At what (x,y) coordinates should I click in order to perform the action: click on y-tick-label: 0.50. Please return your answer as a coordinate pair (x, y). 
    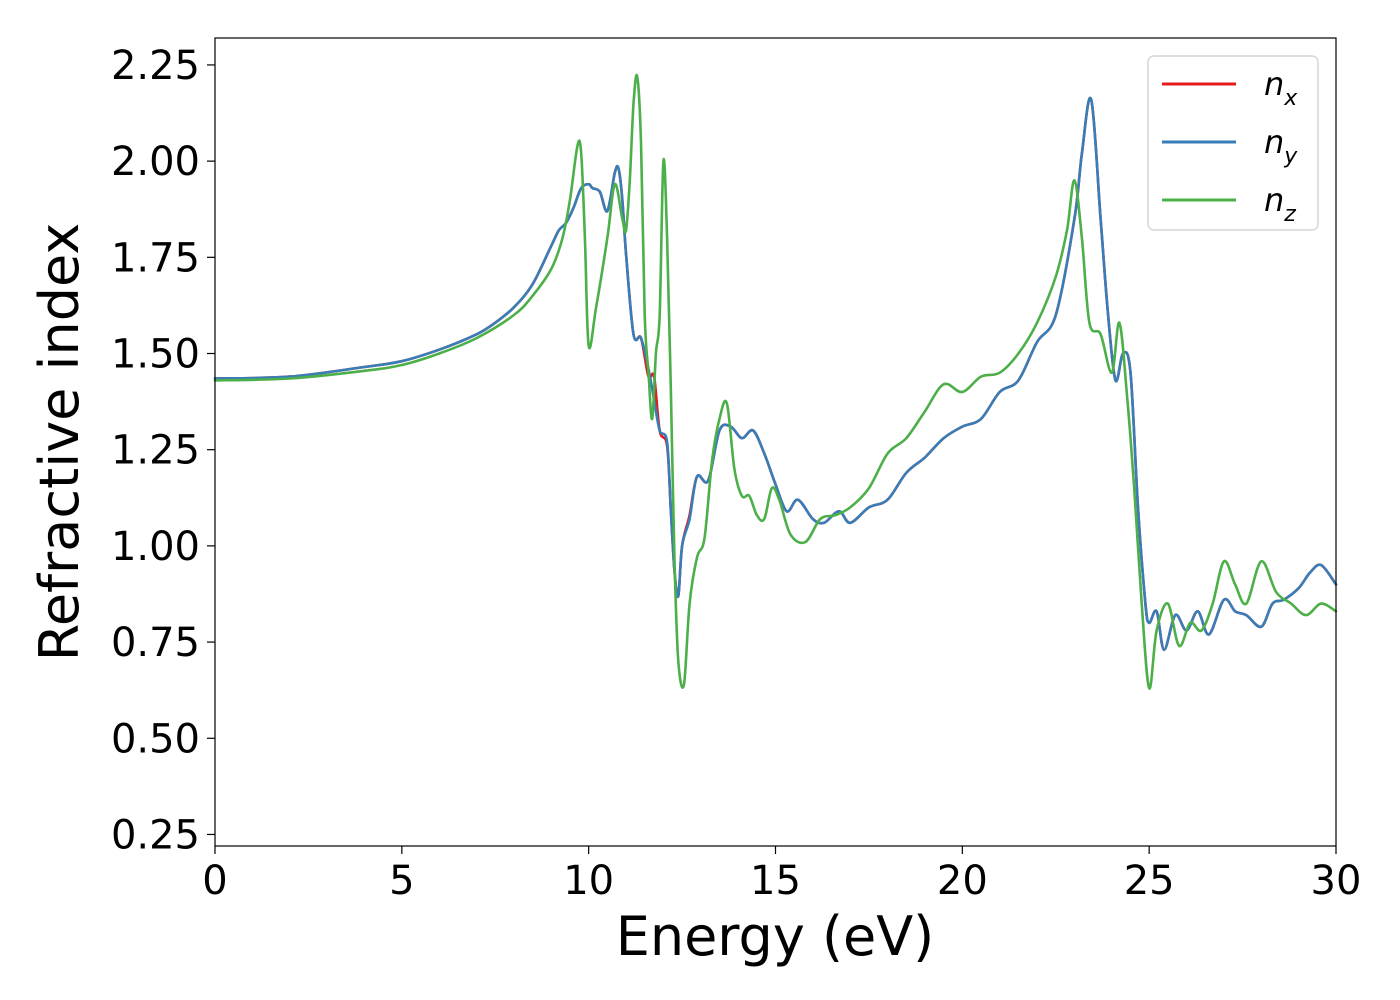
    Looking at the image, I should click on (155, 739).